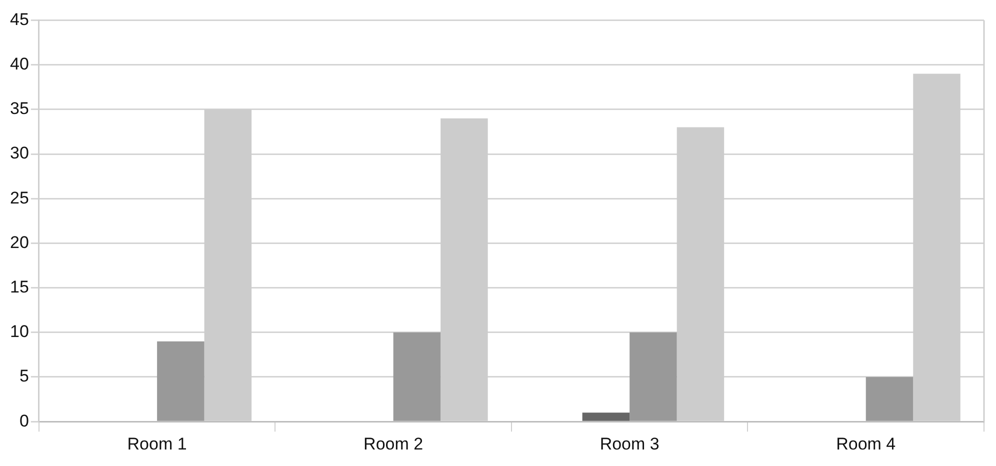 The width and height of the screenshot is (996, 466). Describe the element at coordinates (19, 332) in the screenshot. I see `y-tick-label: 10` at that location.